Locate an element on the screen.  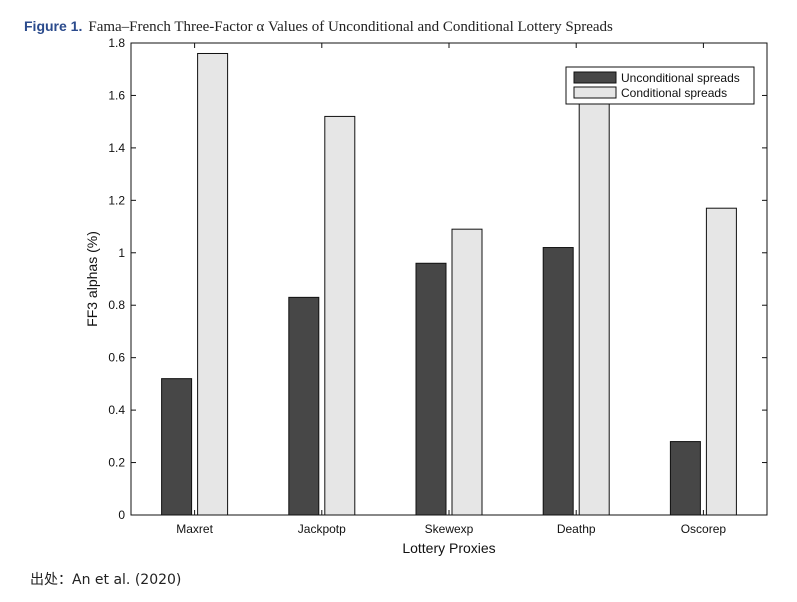
y-tick-label: 1.6 is located at coordinates (116, 95).